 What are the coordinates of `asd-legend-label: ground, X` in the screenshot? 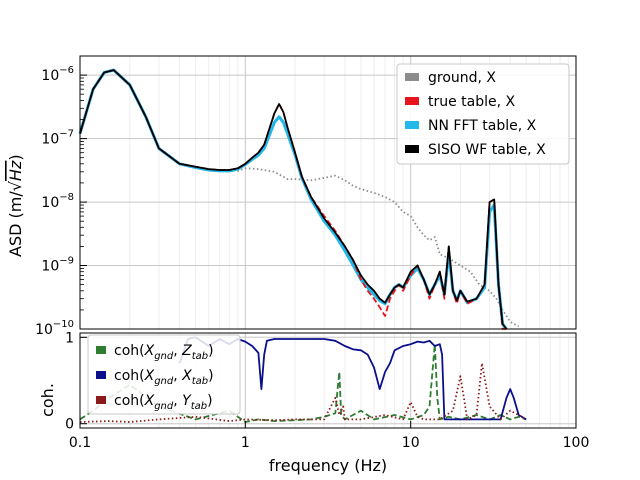 It's located at (462, 78).